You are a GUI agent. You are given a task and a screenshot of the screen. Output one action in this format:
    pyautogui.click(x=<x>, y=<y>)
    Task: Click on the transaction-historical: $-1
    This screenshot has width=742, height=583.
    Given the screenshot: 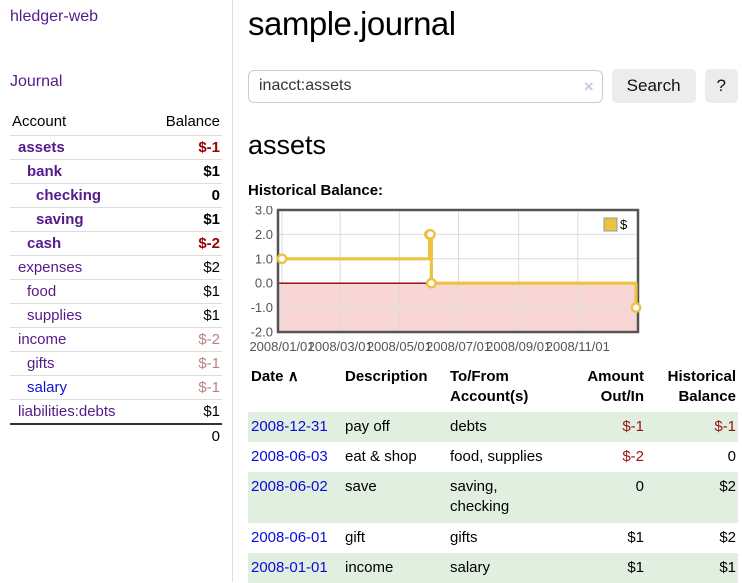 What is the action you would take?
    pyautogui.click(x=692, y=426)
    